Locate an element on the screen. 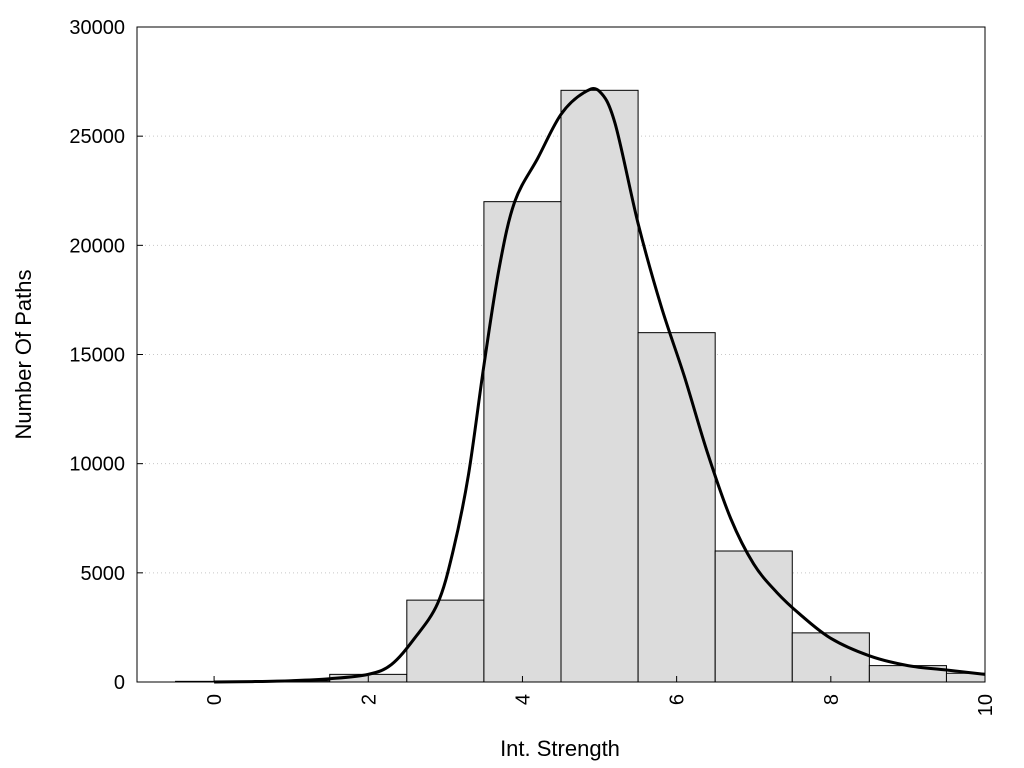 This screenshot has width=1024, height=768. y-ticks: 0 5000 10000 15000 20000 25000 30000 is located at coordinates (106, 355).